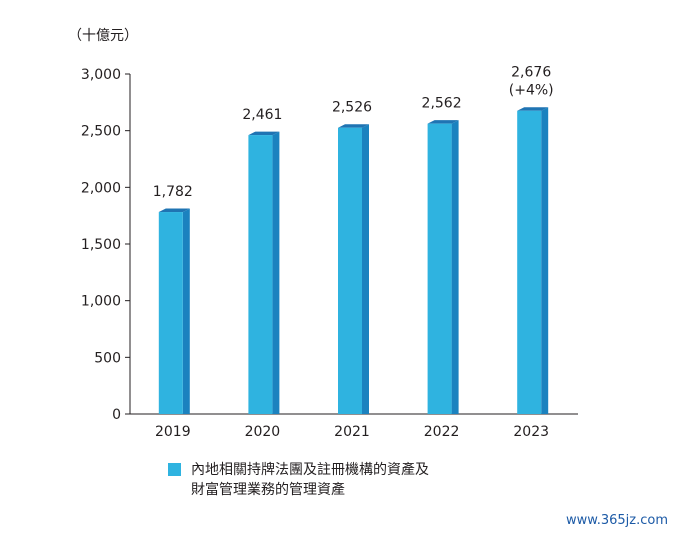 This screenshot has width=676, height=538. Describe the element at coordinates (617, 520) in the screenshot. I see `watermark: www.365jz.com` at that location.